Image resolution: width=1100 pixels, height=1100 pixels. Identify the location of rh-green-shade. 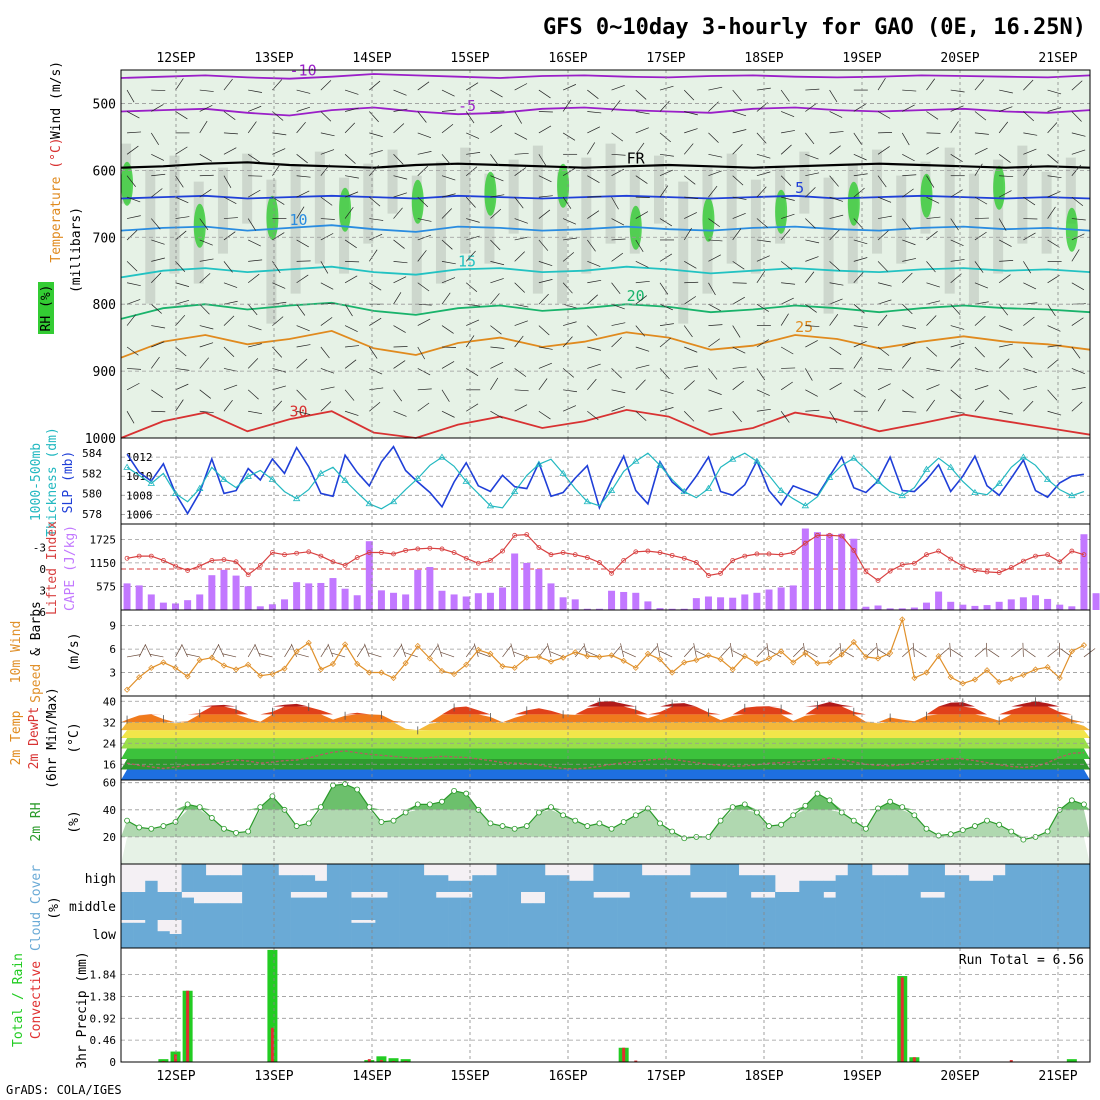
(199, 225).